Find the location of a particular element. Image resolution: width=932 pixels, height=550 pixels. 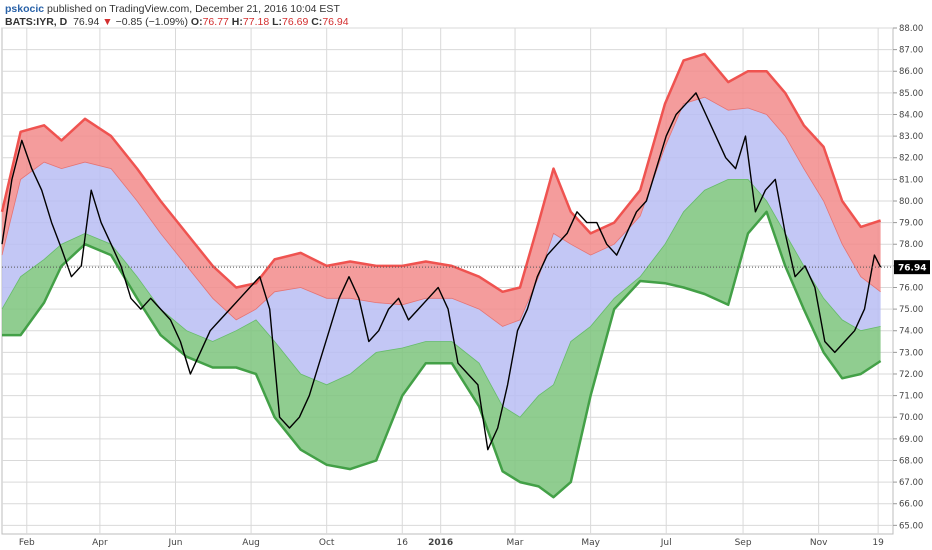

y-tick-label: 88.00 is located at coordinates (911, 29).